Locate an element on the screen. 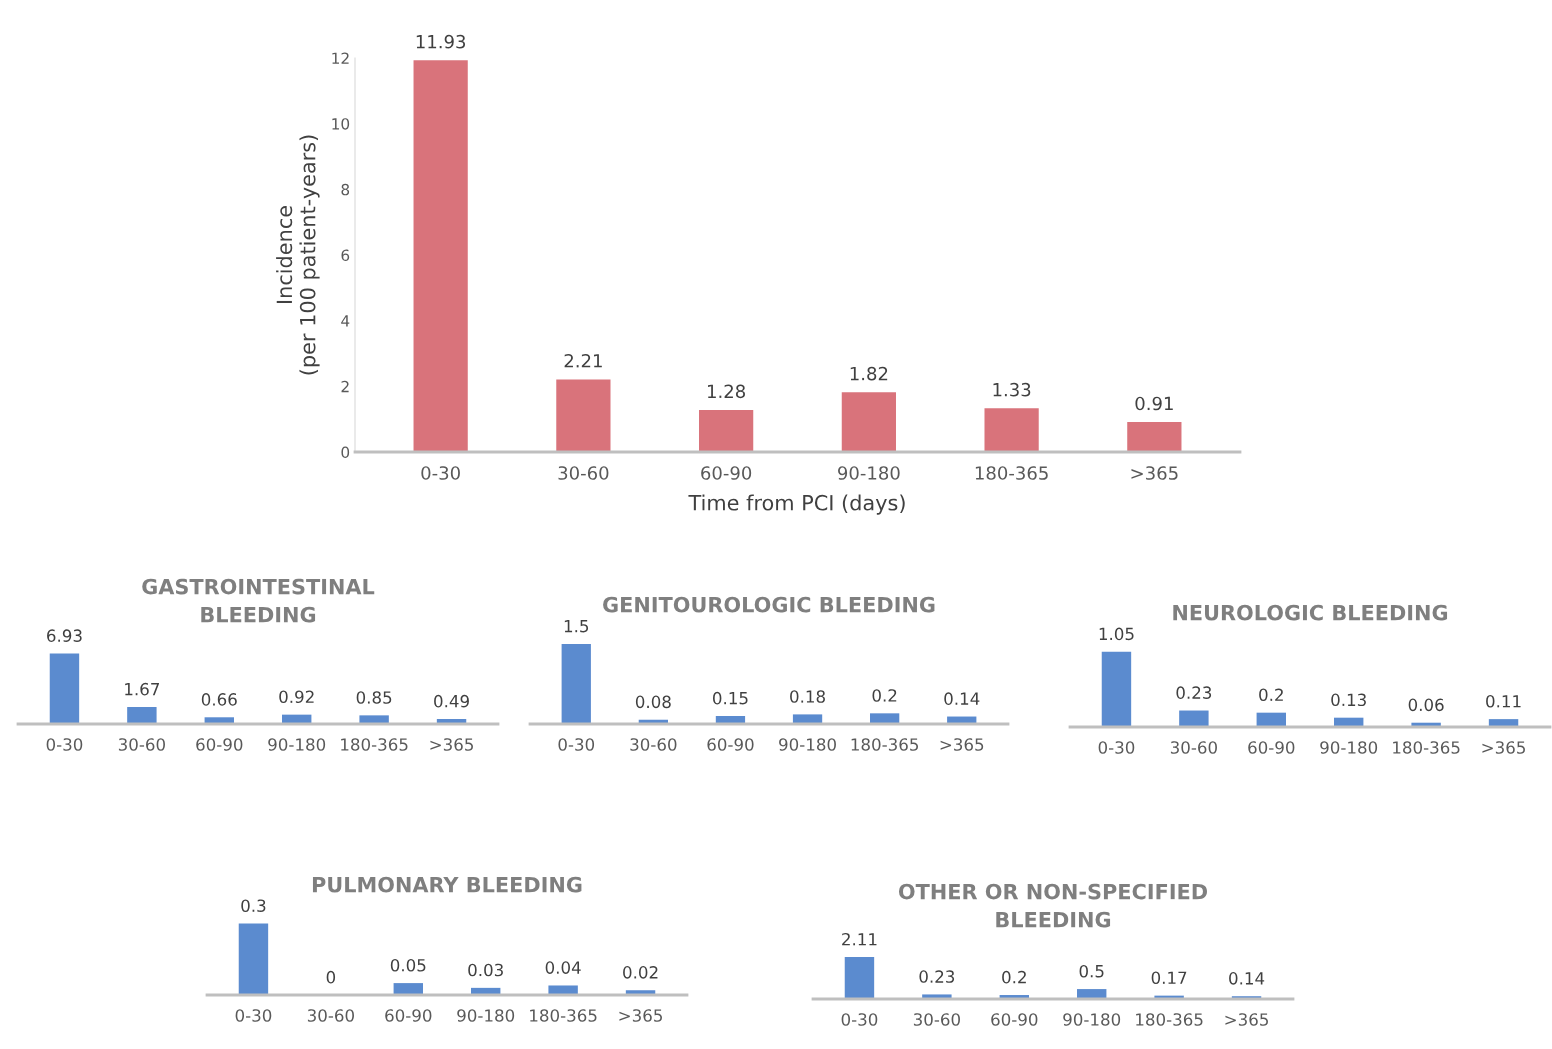 The image size is (1552, 1049). chart-title: GENITOUROLOGIC BLEEDING is located at coordinates (769, 604).